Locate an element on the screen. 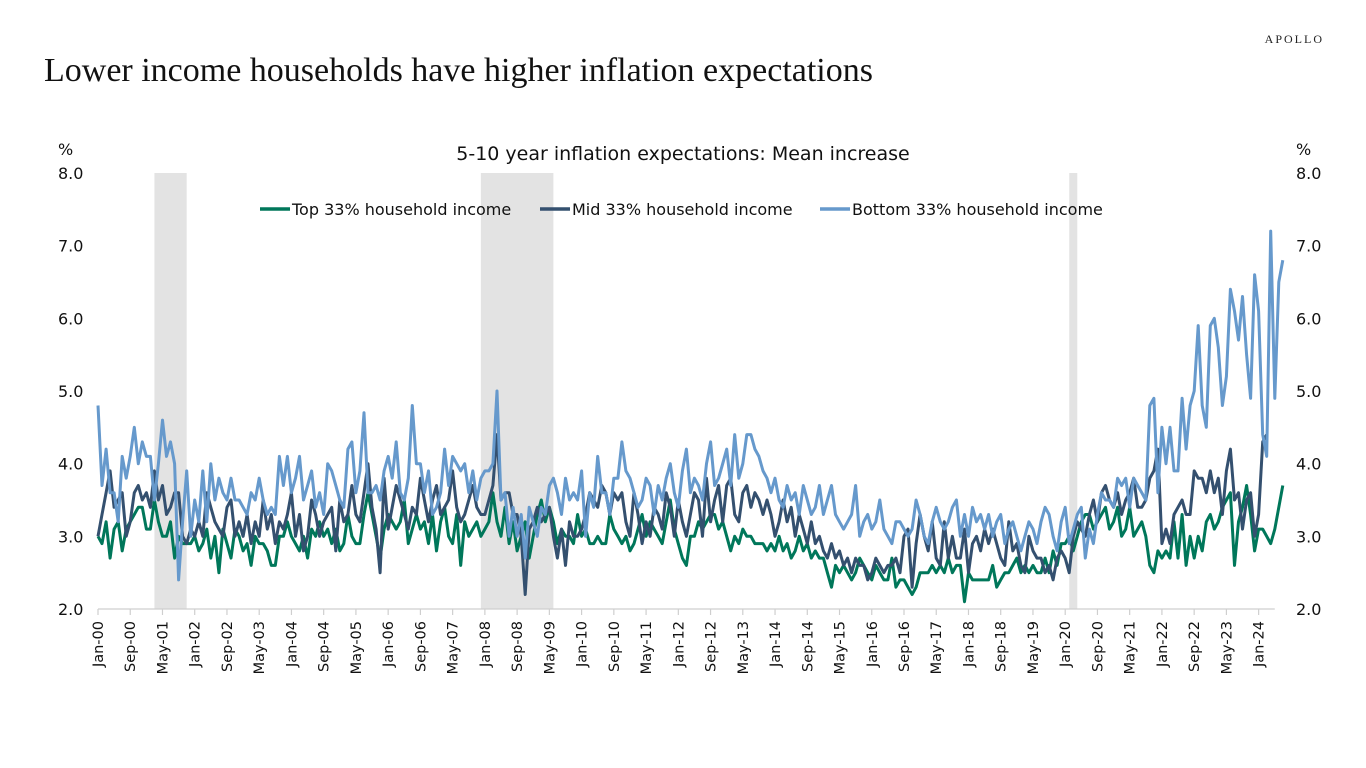  y-tick-label-right: 4.0 is located at coordinates (1308, 464).